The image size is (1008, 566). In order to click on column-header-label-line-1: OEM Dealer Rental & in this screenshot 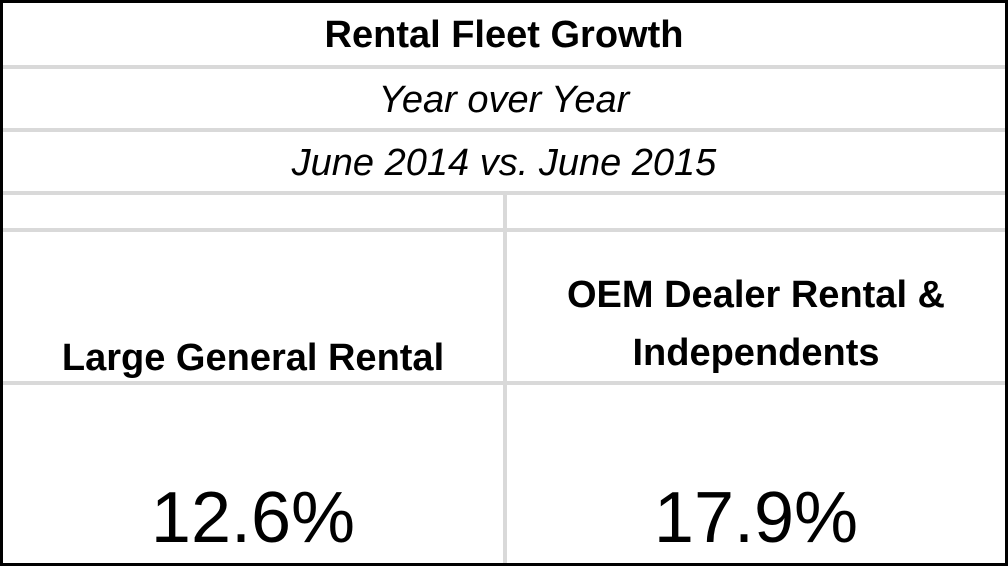, I will do `click(756, 295)`.